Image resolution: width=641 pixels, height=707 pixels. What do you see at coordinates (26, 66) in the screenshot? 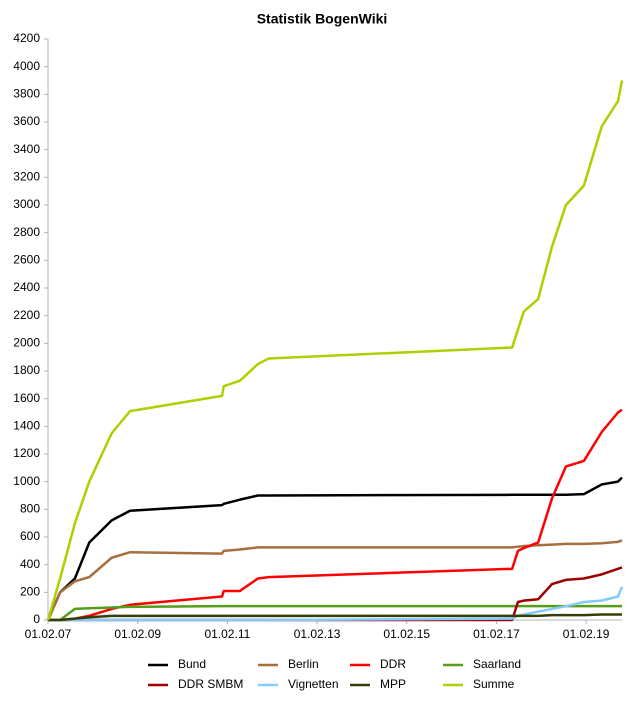
I see `y-tick-label: 4000` at bounding box center [26, 66].